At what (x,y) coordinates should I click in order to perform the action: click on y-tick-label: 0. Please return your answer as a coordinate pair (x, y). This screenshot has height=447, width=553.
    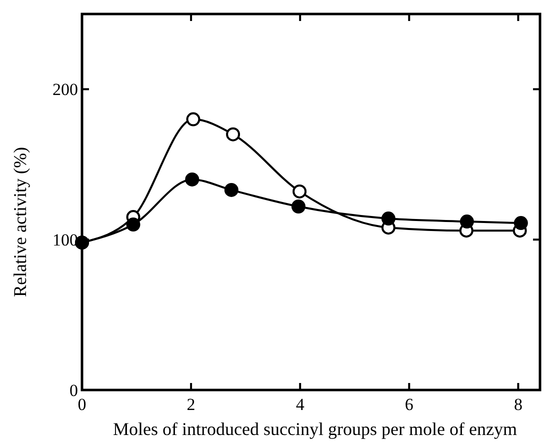
    Looking at the image, I should click on (74, 390).